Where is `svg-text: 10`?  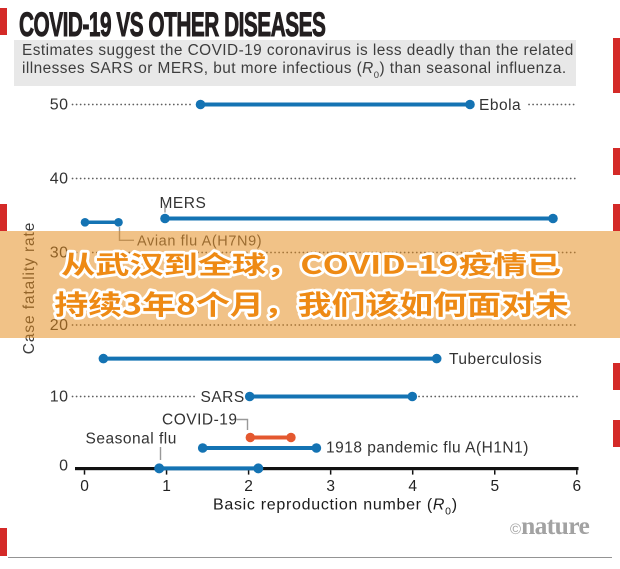
svg-text: 10 is located at coordinates (59, 397).